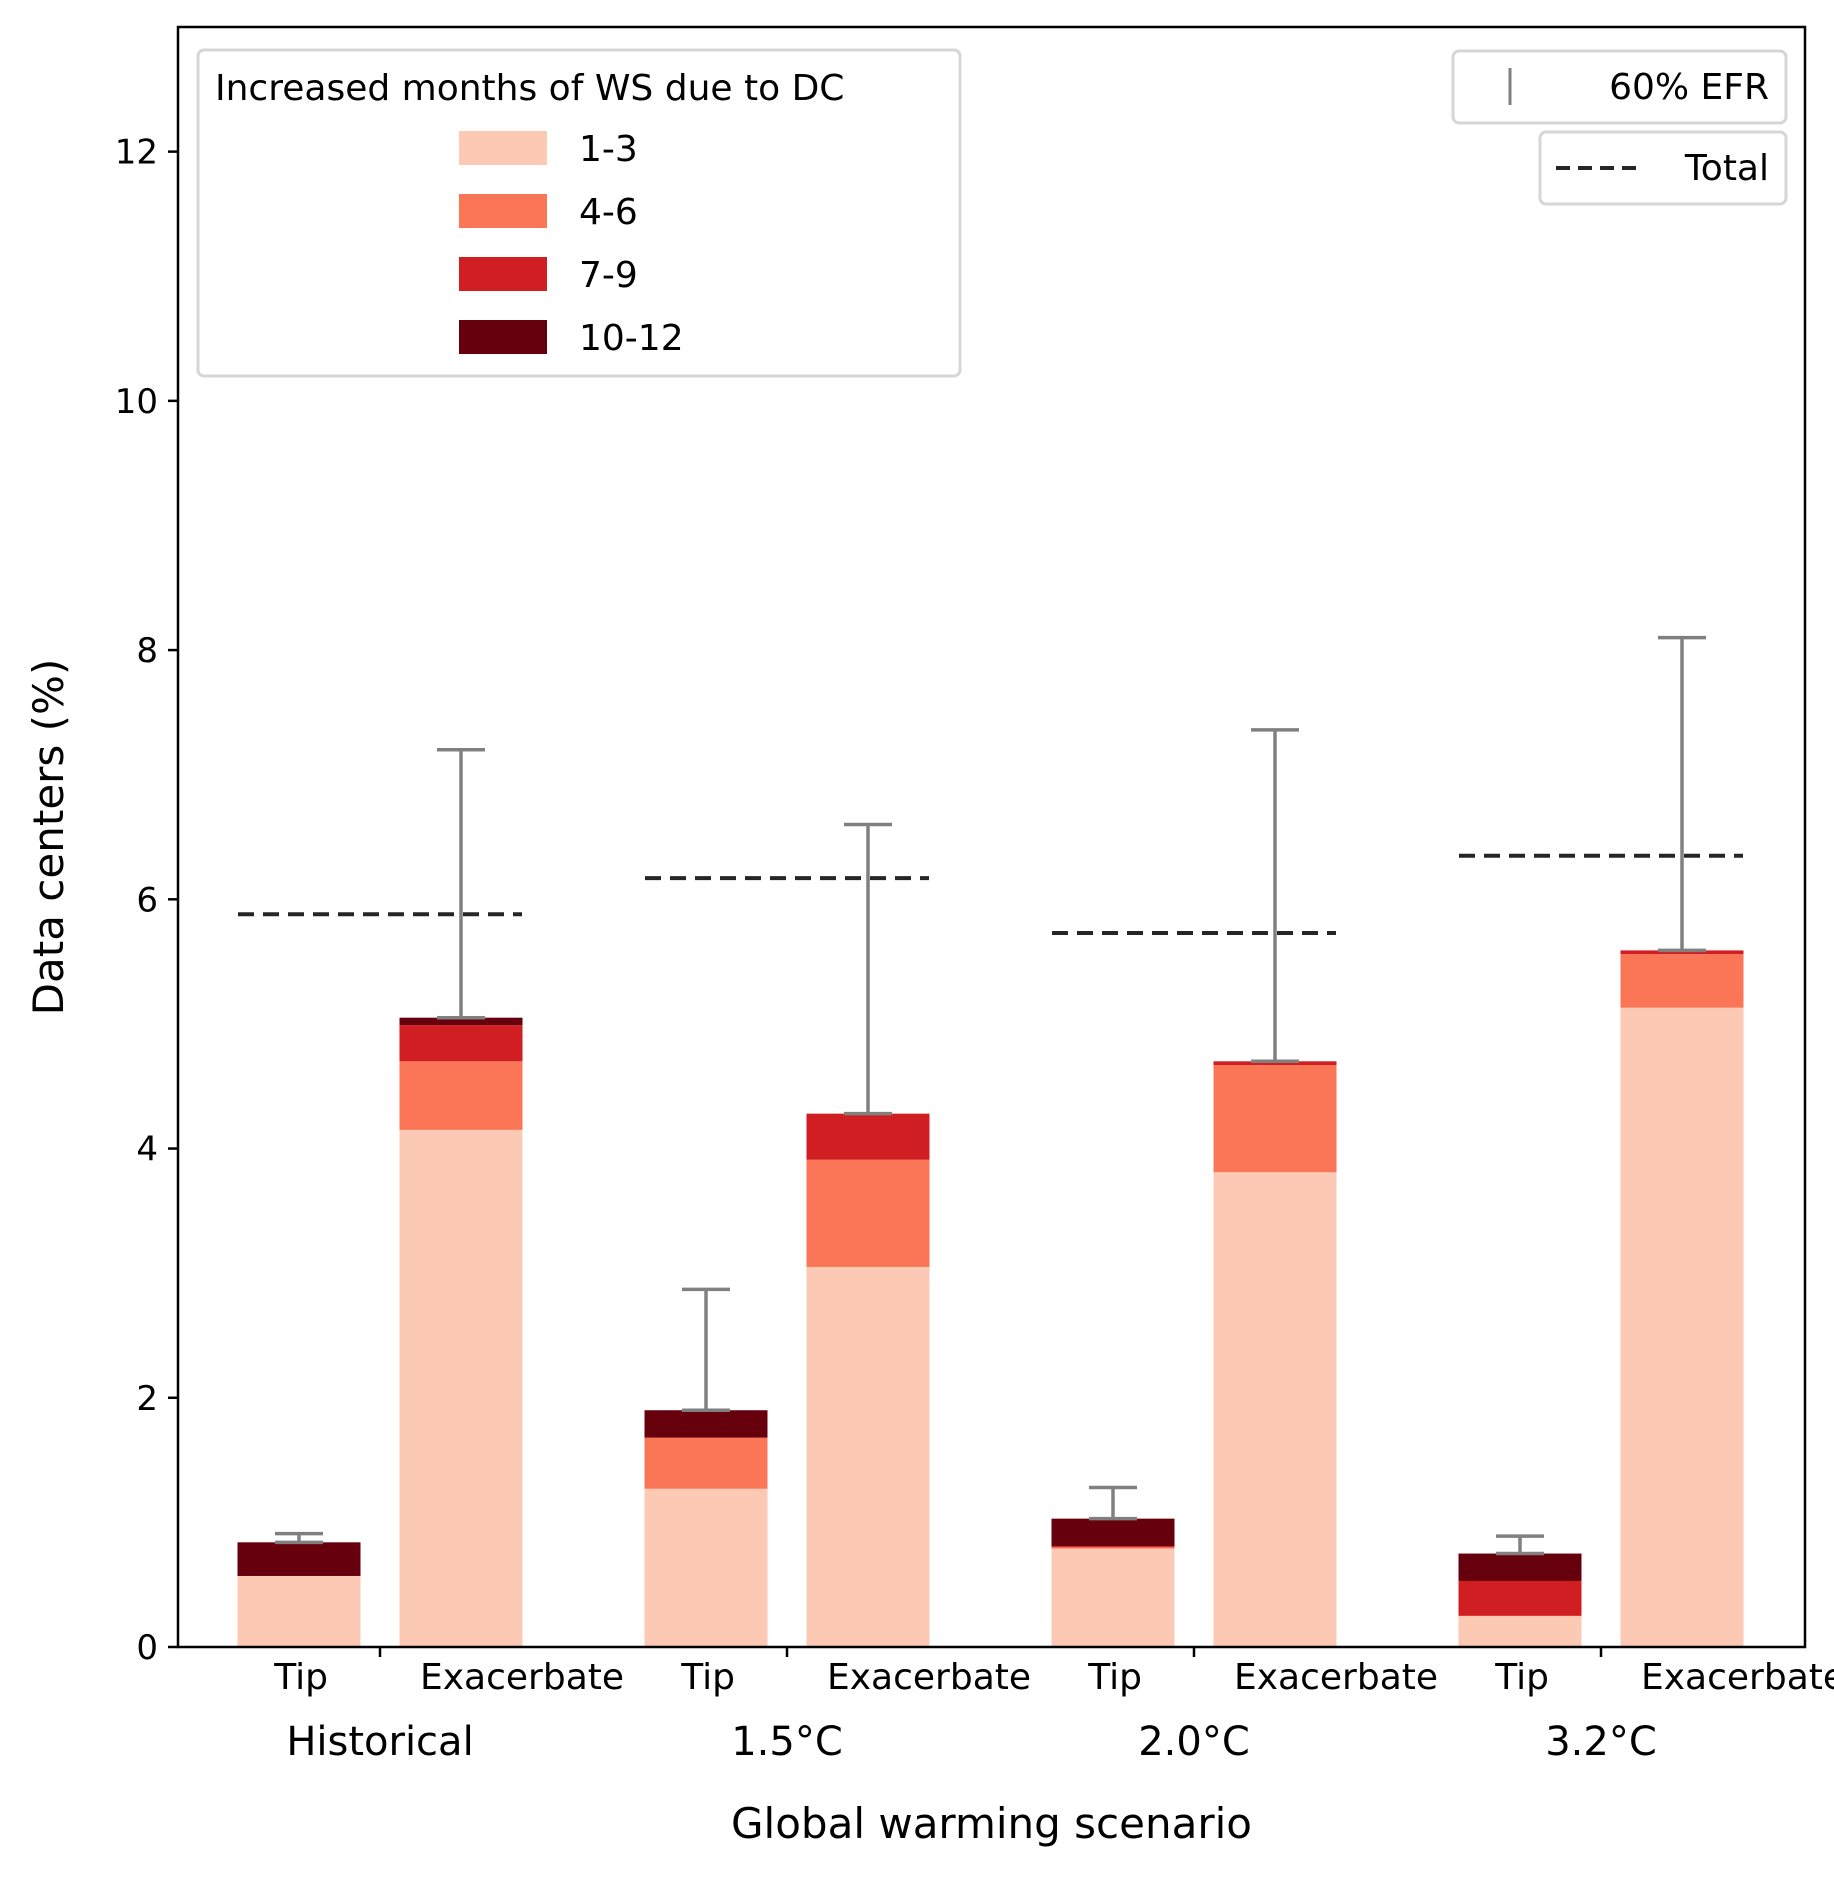 The image size is (1834, 1888). I want to click on legend-efr: 60% EFR, so click(1619, 87).